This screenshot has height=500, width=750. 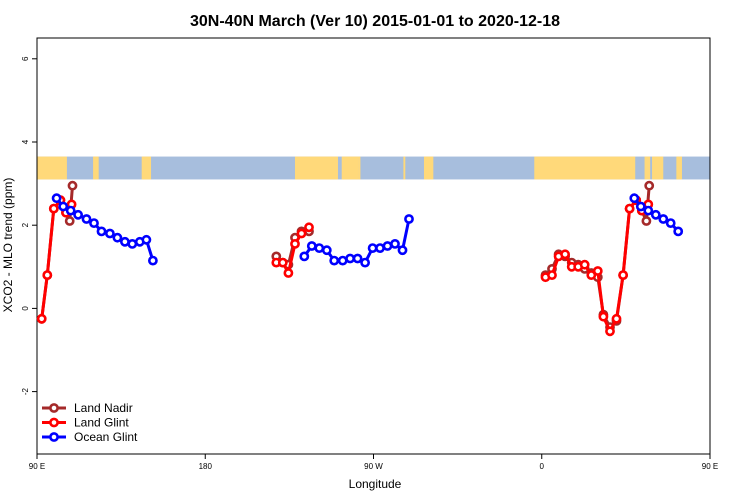 I want to click on x-axis: 90 E 180 90 W 0 90 E, so click(x=373, y=462).